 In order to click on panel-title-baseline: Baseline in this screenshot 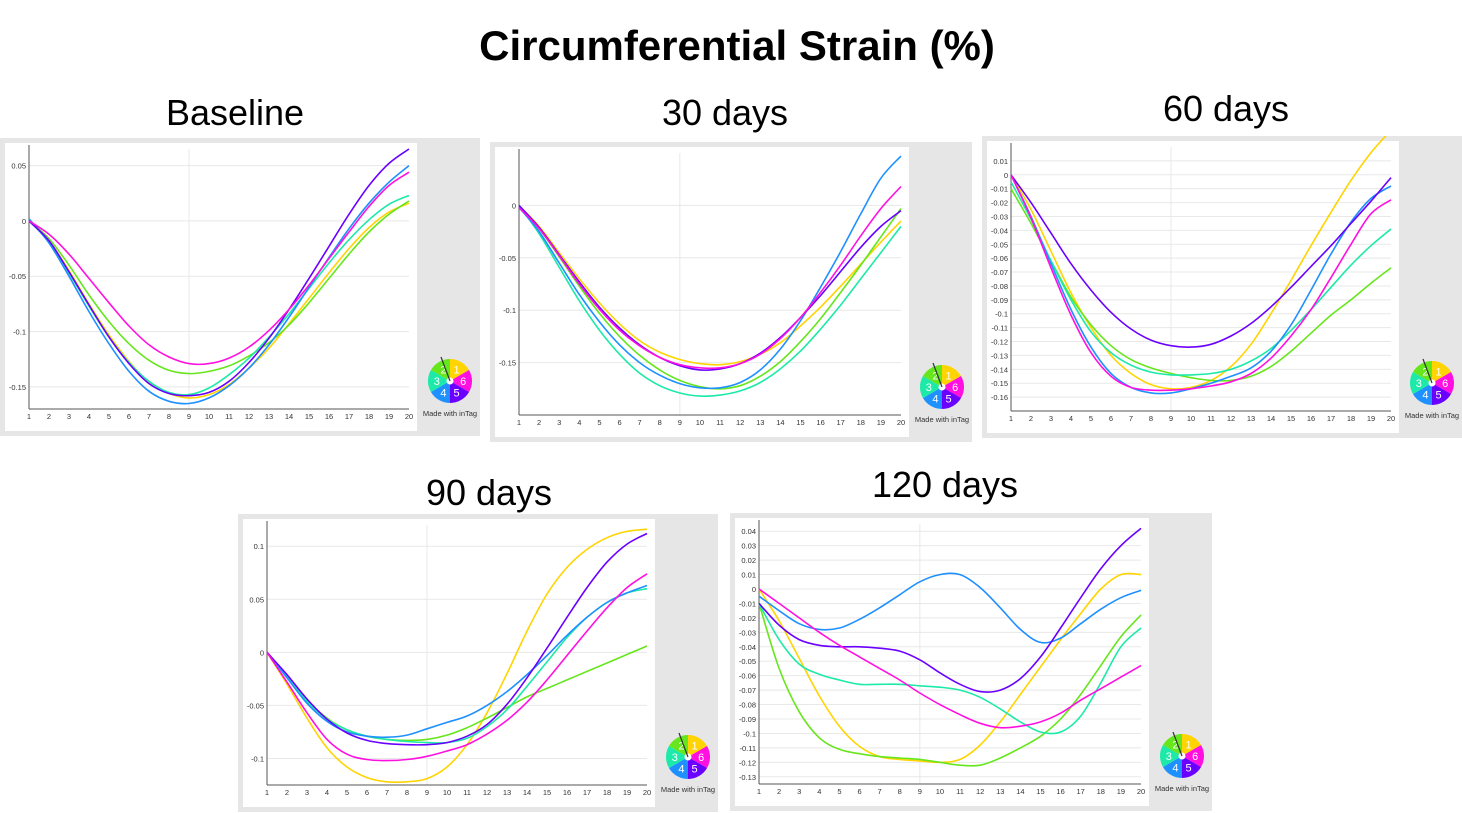, I will do `click(235, 112)`.